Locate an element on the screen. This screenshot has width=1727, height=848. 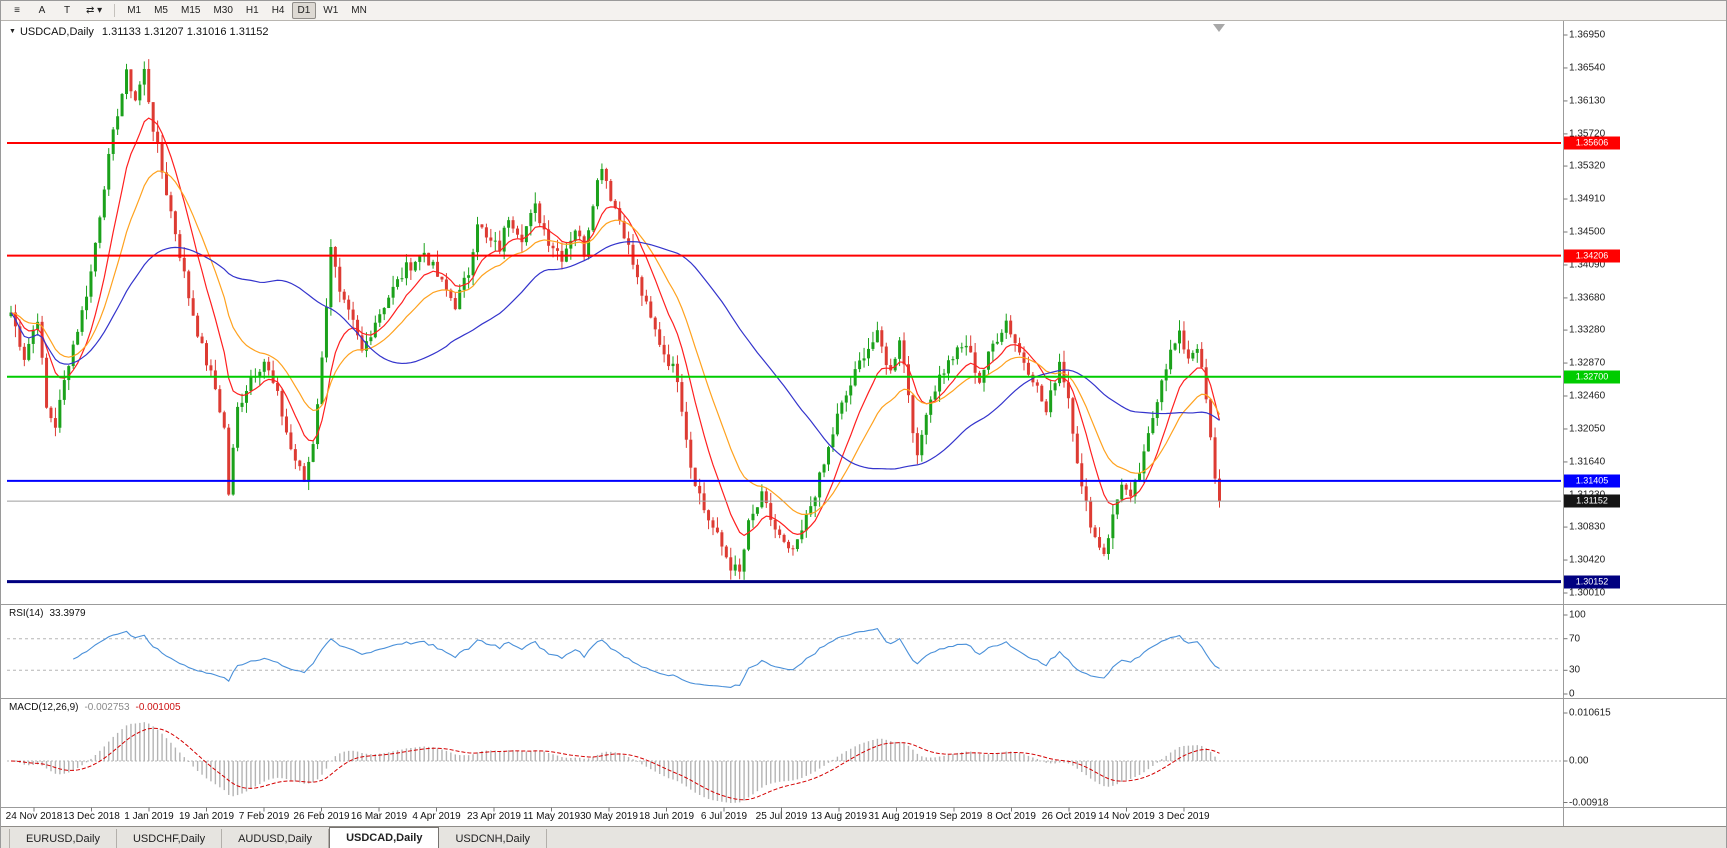
symbol-label: USDCAD,Daily is located at coordinates (56, 32).